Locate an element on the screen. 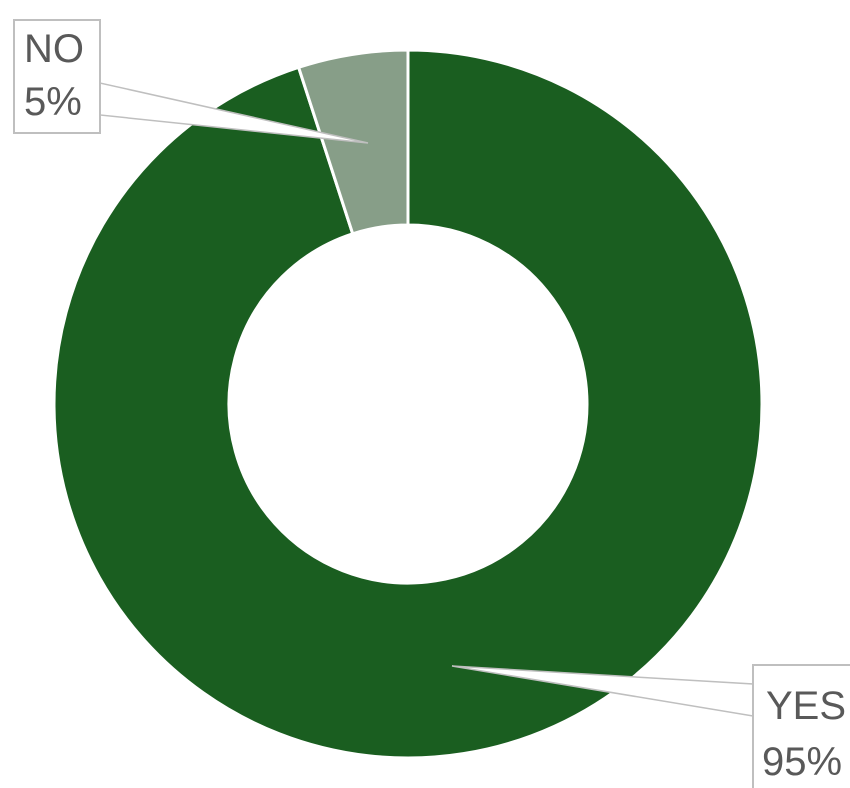 This screenshot has height=788, width=850. data-label-no-category: NO is located at coordinates (54, 49).